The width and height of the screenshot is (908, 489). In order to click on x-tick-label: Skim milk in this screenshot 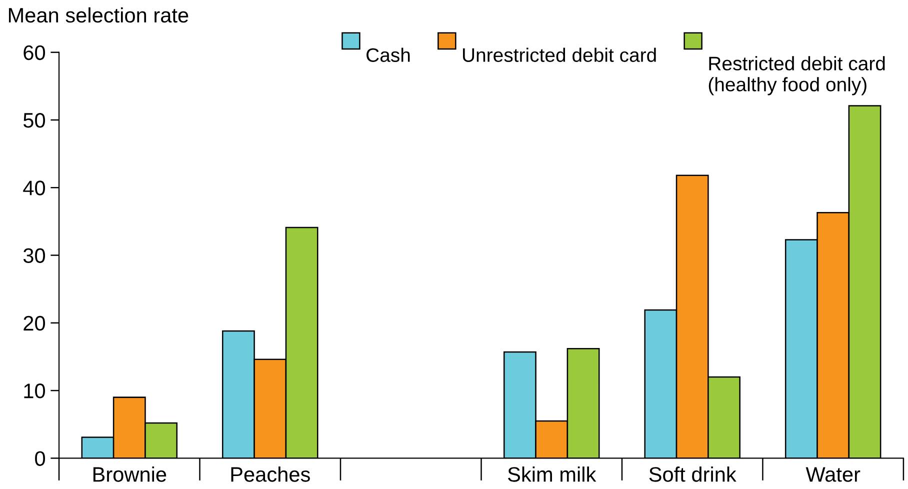, I will do `click(552, 474)`.